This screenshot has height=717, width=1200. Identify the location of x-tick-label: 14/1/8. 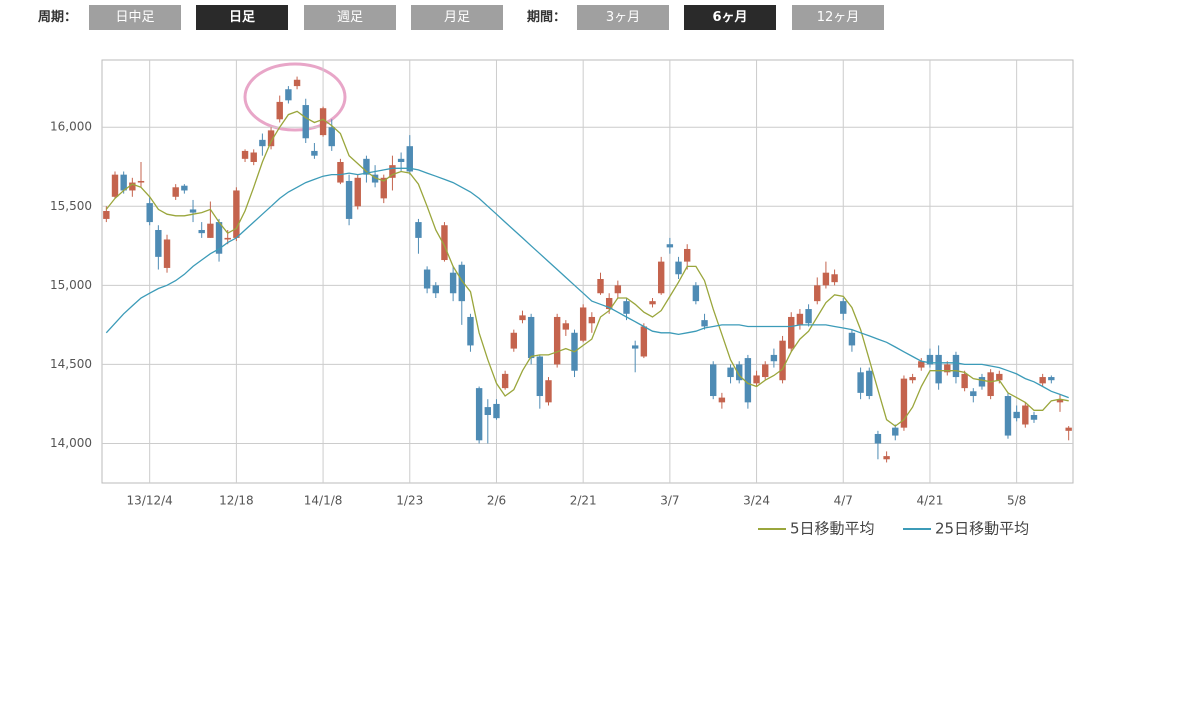
(323, 501).